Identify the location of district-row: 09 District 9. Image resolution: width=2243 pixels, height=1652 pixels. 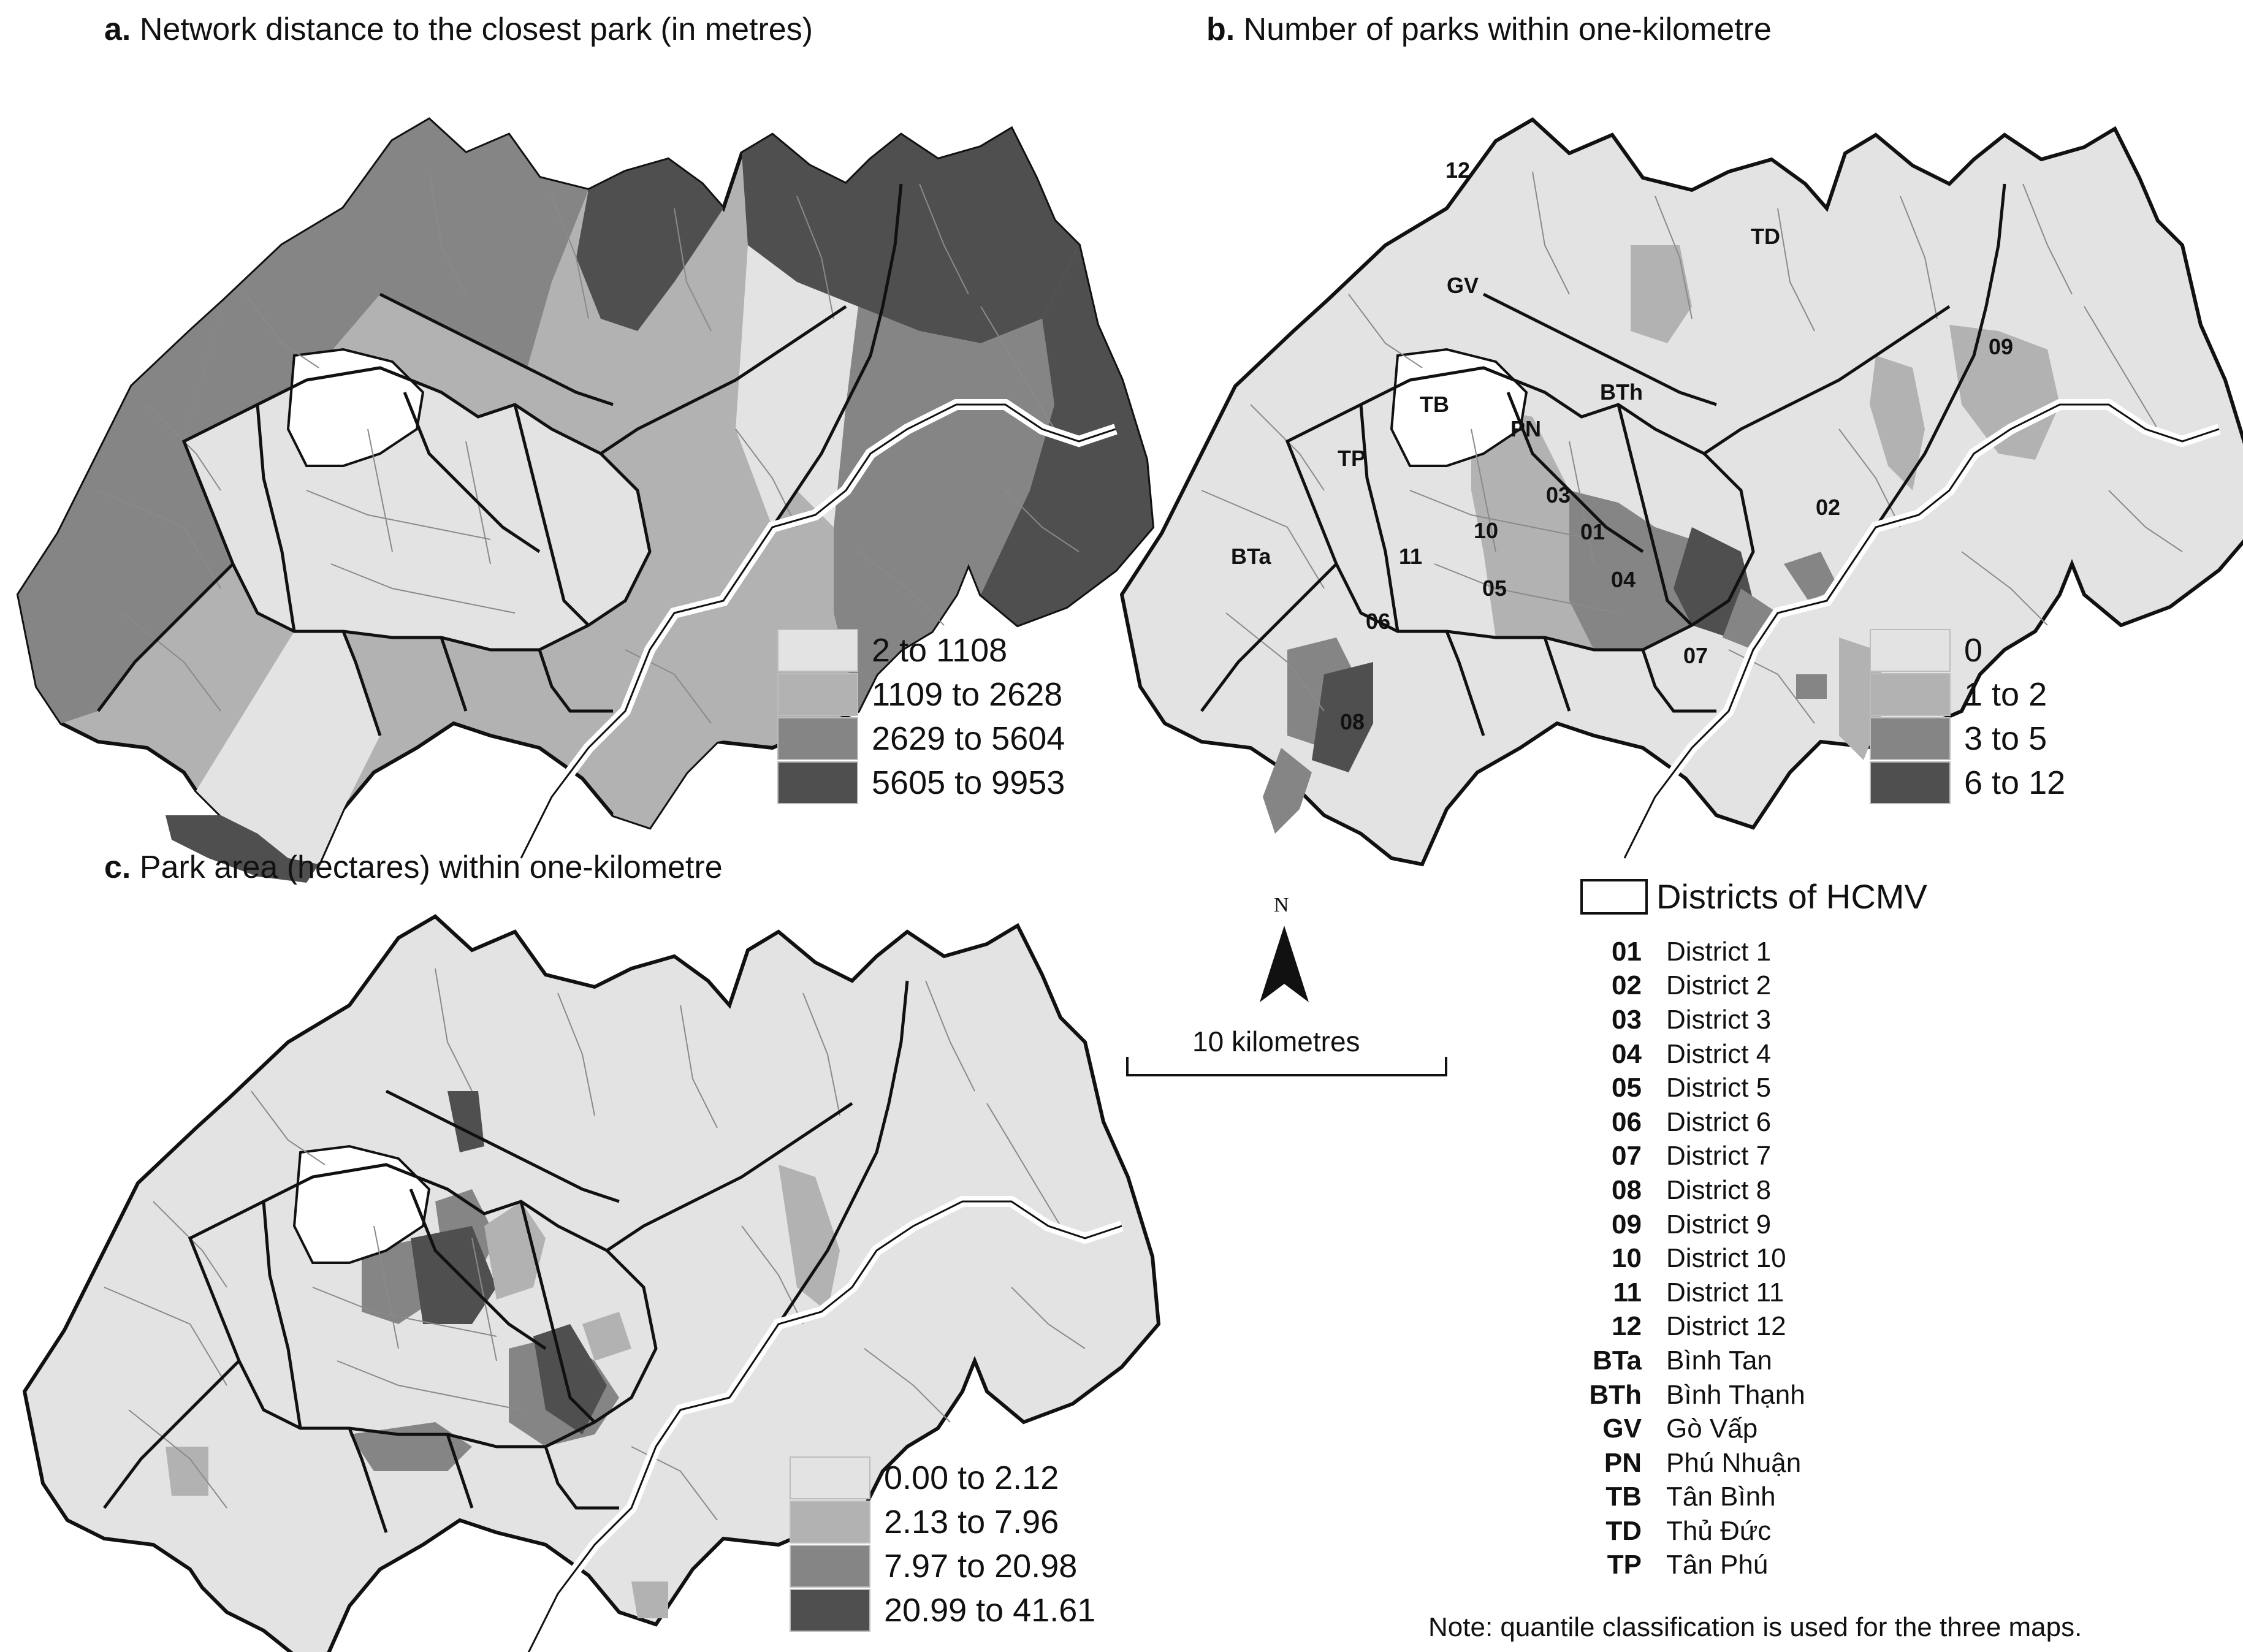
(1753, 1225).